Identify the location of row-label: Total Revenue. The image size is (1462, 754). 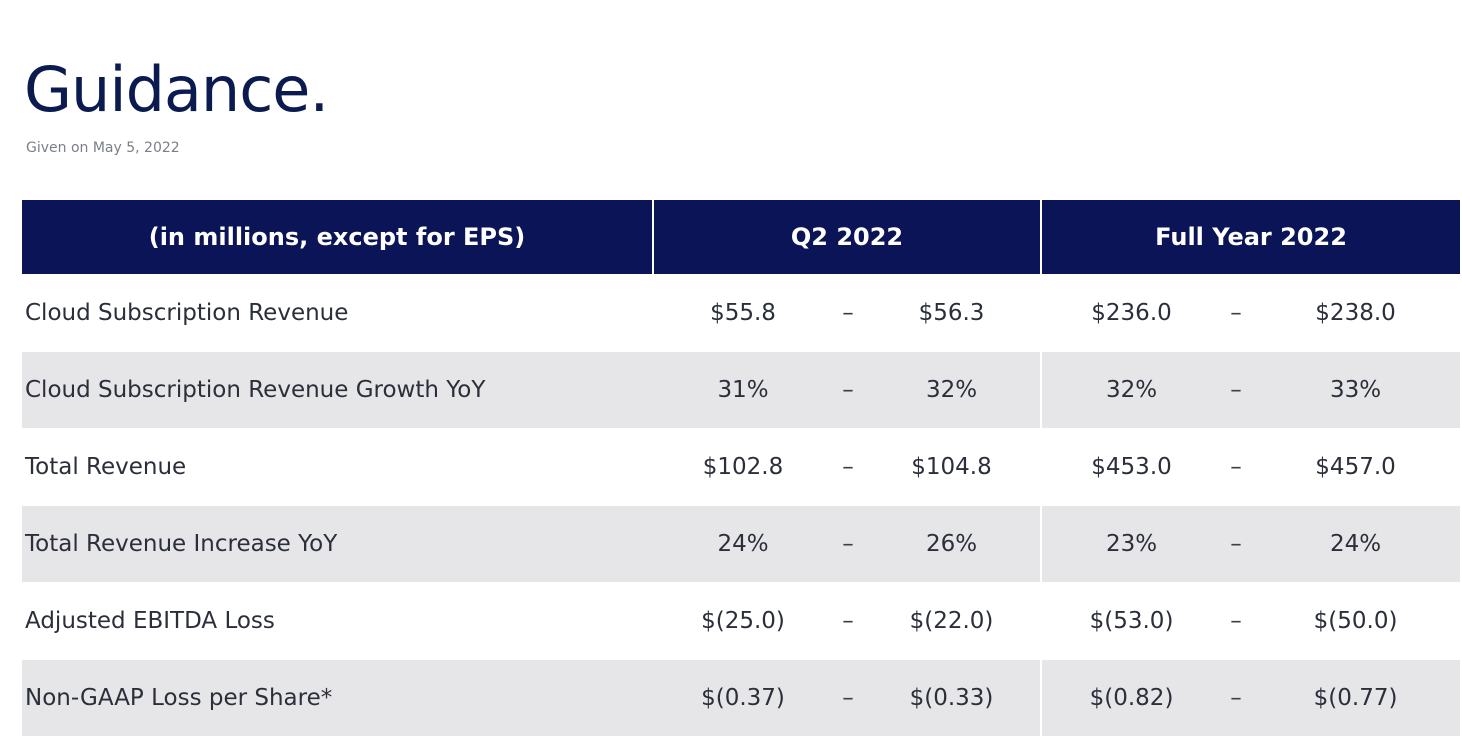
(337, 467).